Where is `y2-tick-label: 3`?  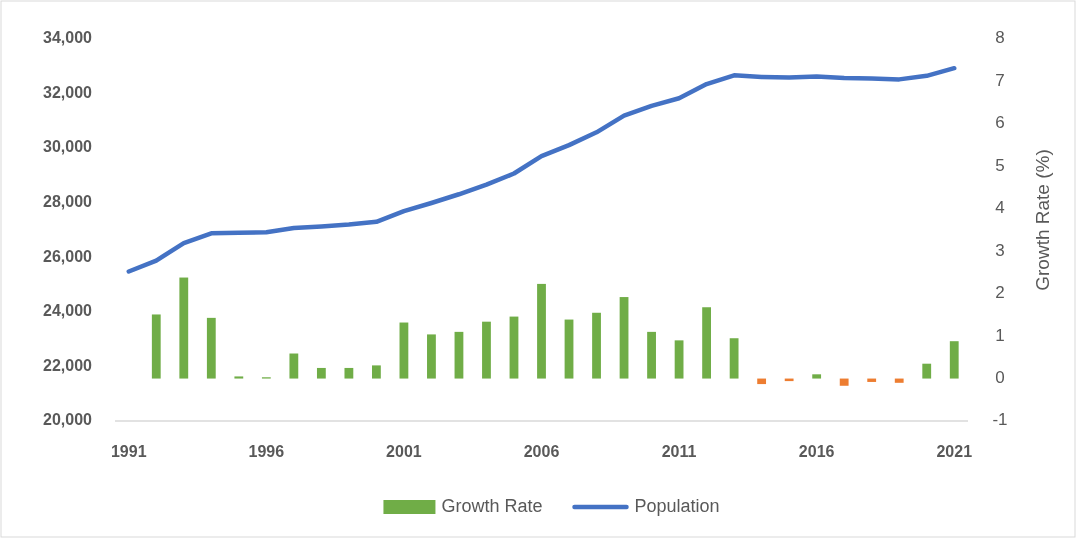
y2-tick-label: 3 is located at coordinates (1000, 250).